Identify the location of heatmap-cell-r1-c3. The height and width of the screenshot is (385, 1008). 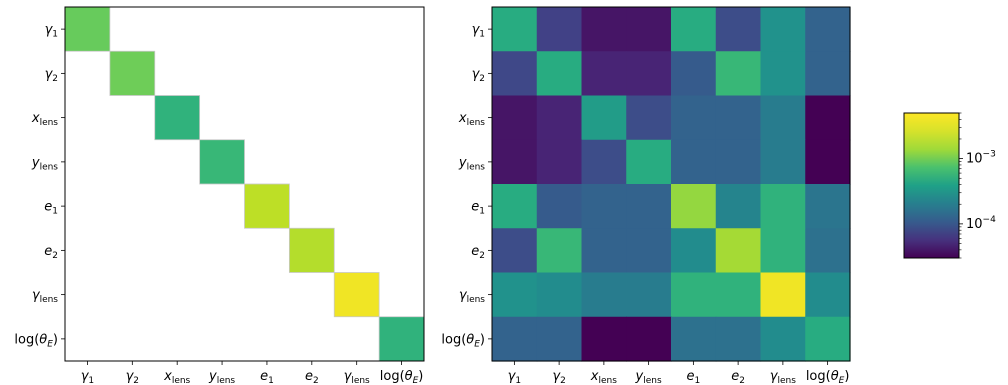
(649, 74).